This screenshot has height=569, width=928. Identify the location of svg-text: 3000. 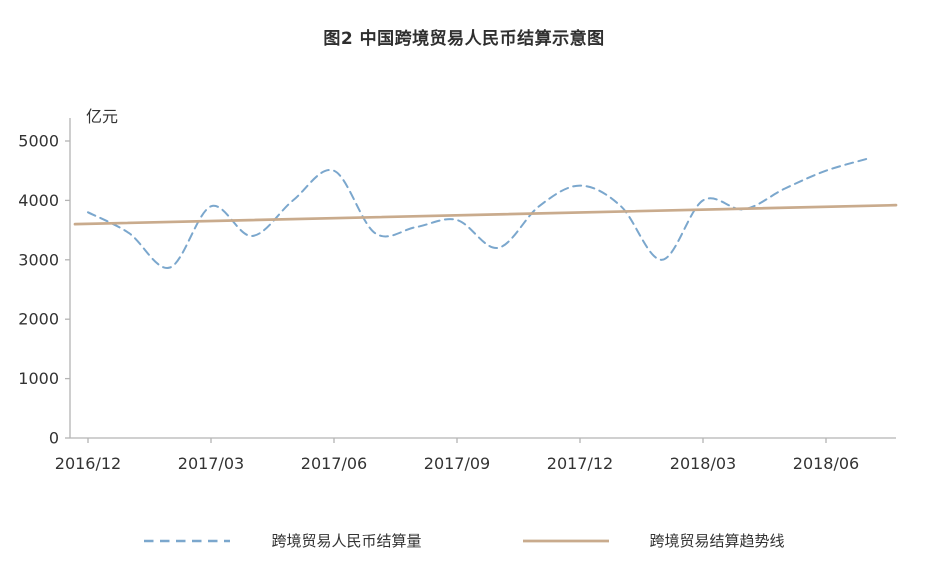
(38, 259).